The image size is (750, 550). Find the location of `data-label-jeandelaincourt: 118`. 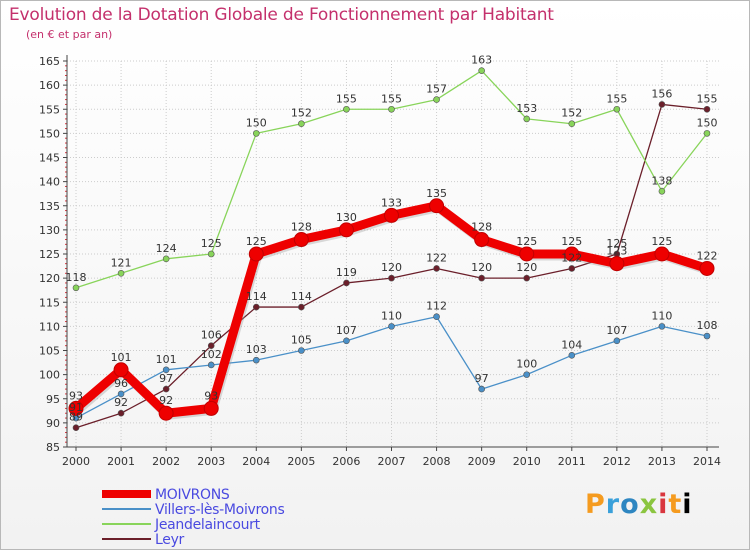

data-label-jeandelaincourt: 118 is located at coordinates (76, 277).